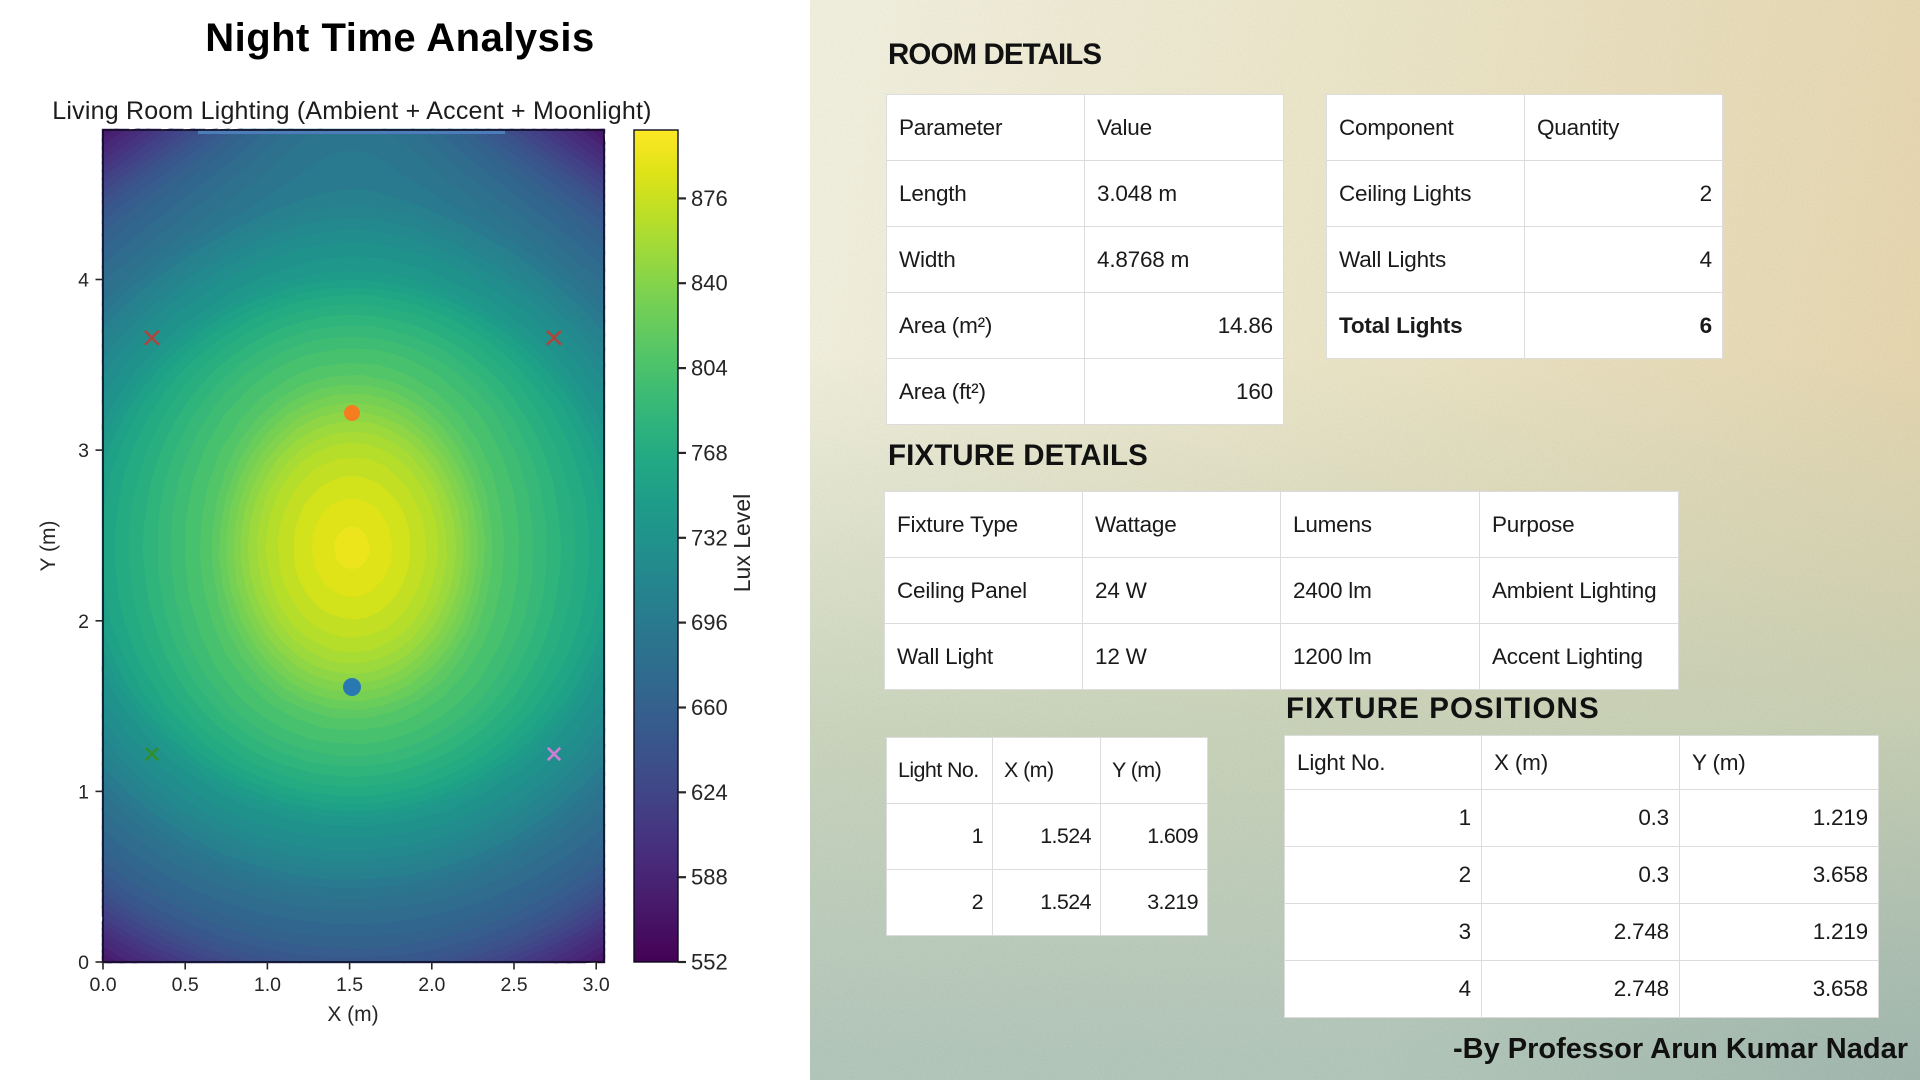 This screenshot has height=1080, width=1920. What do you see at coordinates (709, 792) in the screenshot?
I see `svg-text: 624` at bounding box center [709, 792].